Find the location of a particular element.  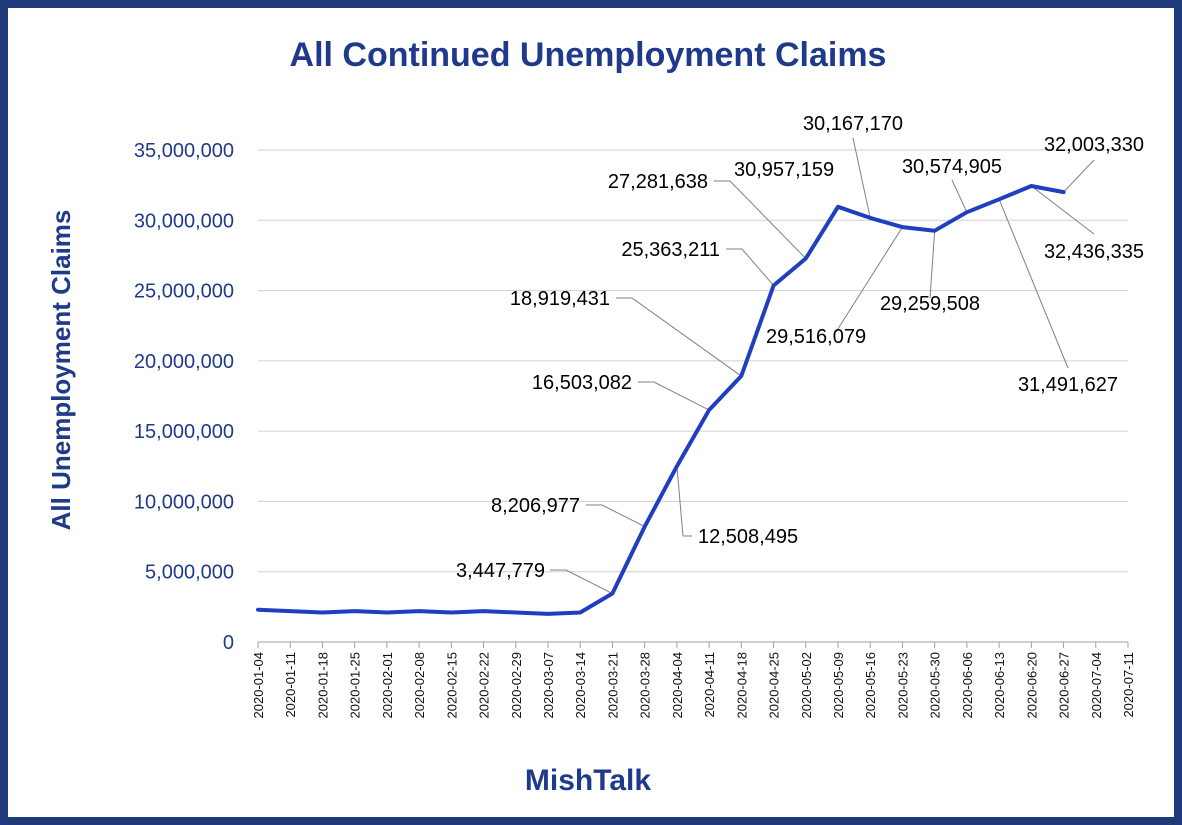

data-label: 25,363,211 is located at coordinates (670, 250).